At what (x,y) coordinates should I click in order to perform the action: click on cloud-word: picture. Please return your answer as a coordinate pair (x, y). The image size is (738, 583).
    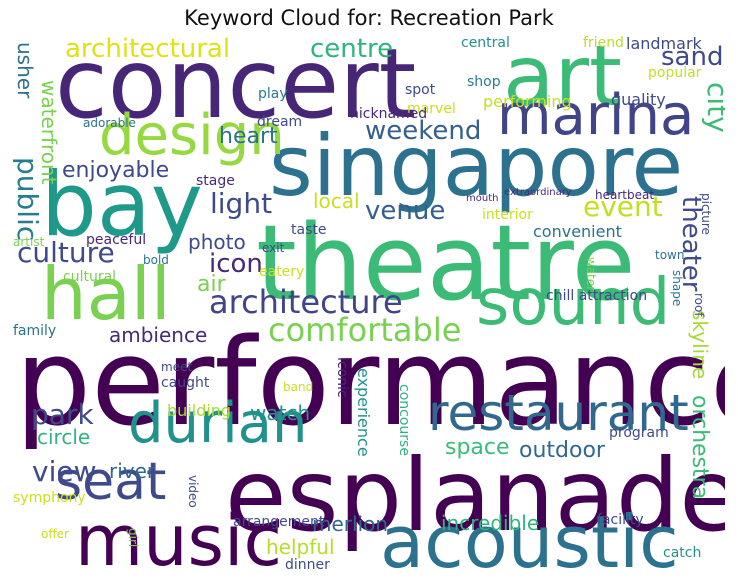
    Looking at the image, I should click on (706, 214).